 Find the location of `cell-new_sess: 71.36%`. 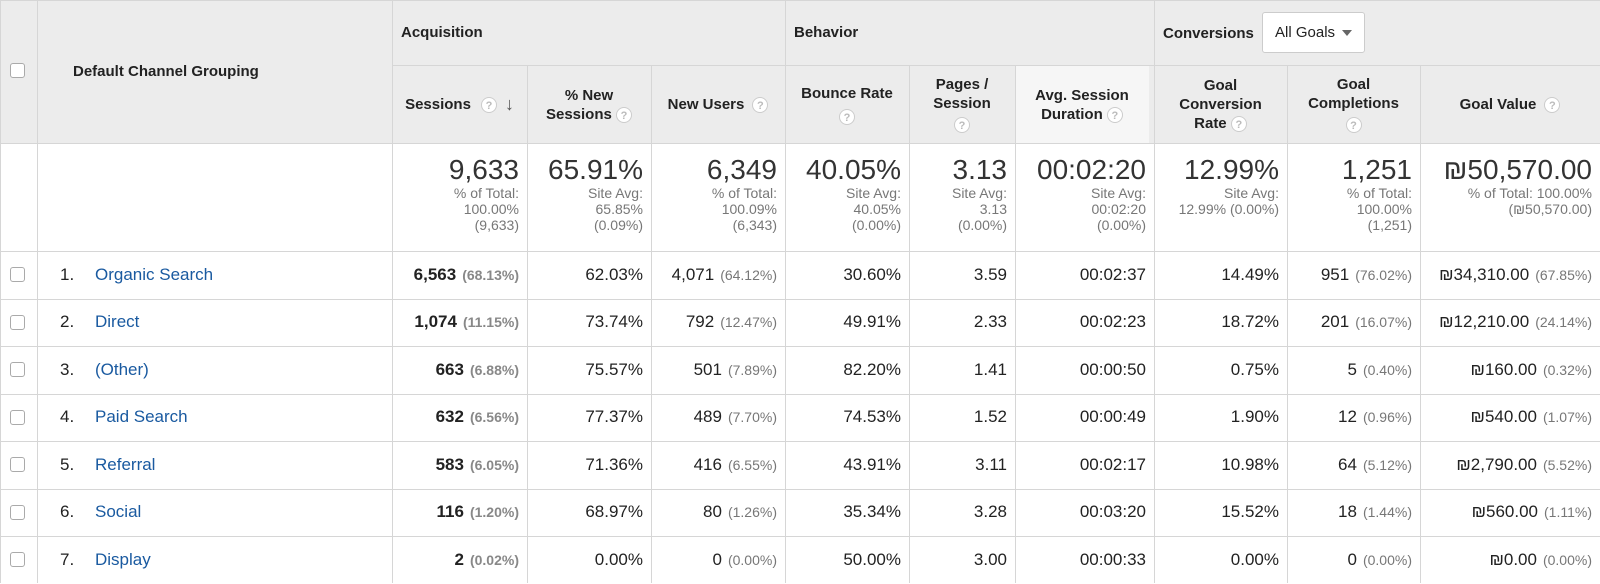

cell-new_sess: 71.36% is located at coordinates (585, 465).